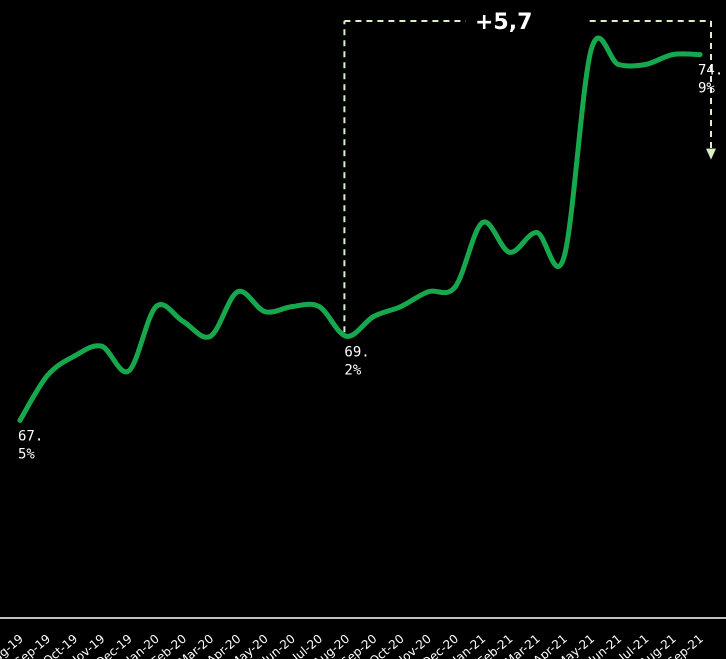 This screenshot has height=659, width=726. I want to click on point-label: 5%, so click(26, 454).